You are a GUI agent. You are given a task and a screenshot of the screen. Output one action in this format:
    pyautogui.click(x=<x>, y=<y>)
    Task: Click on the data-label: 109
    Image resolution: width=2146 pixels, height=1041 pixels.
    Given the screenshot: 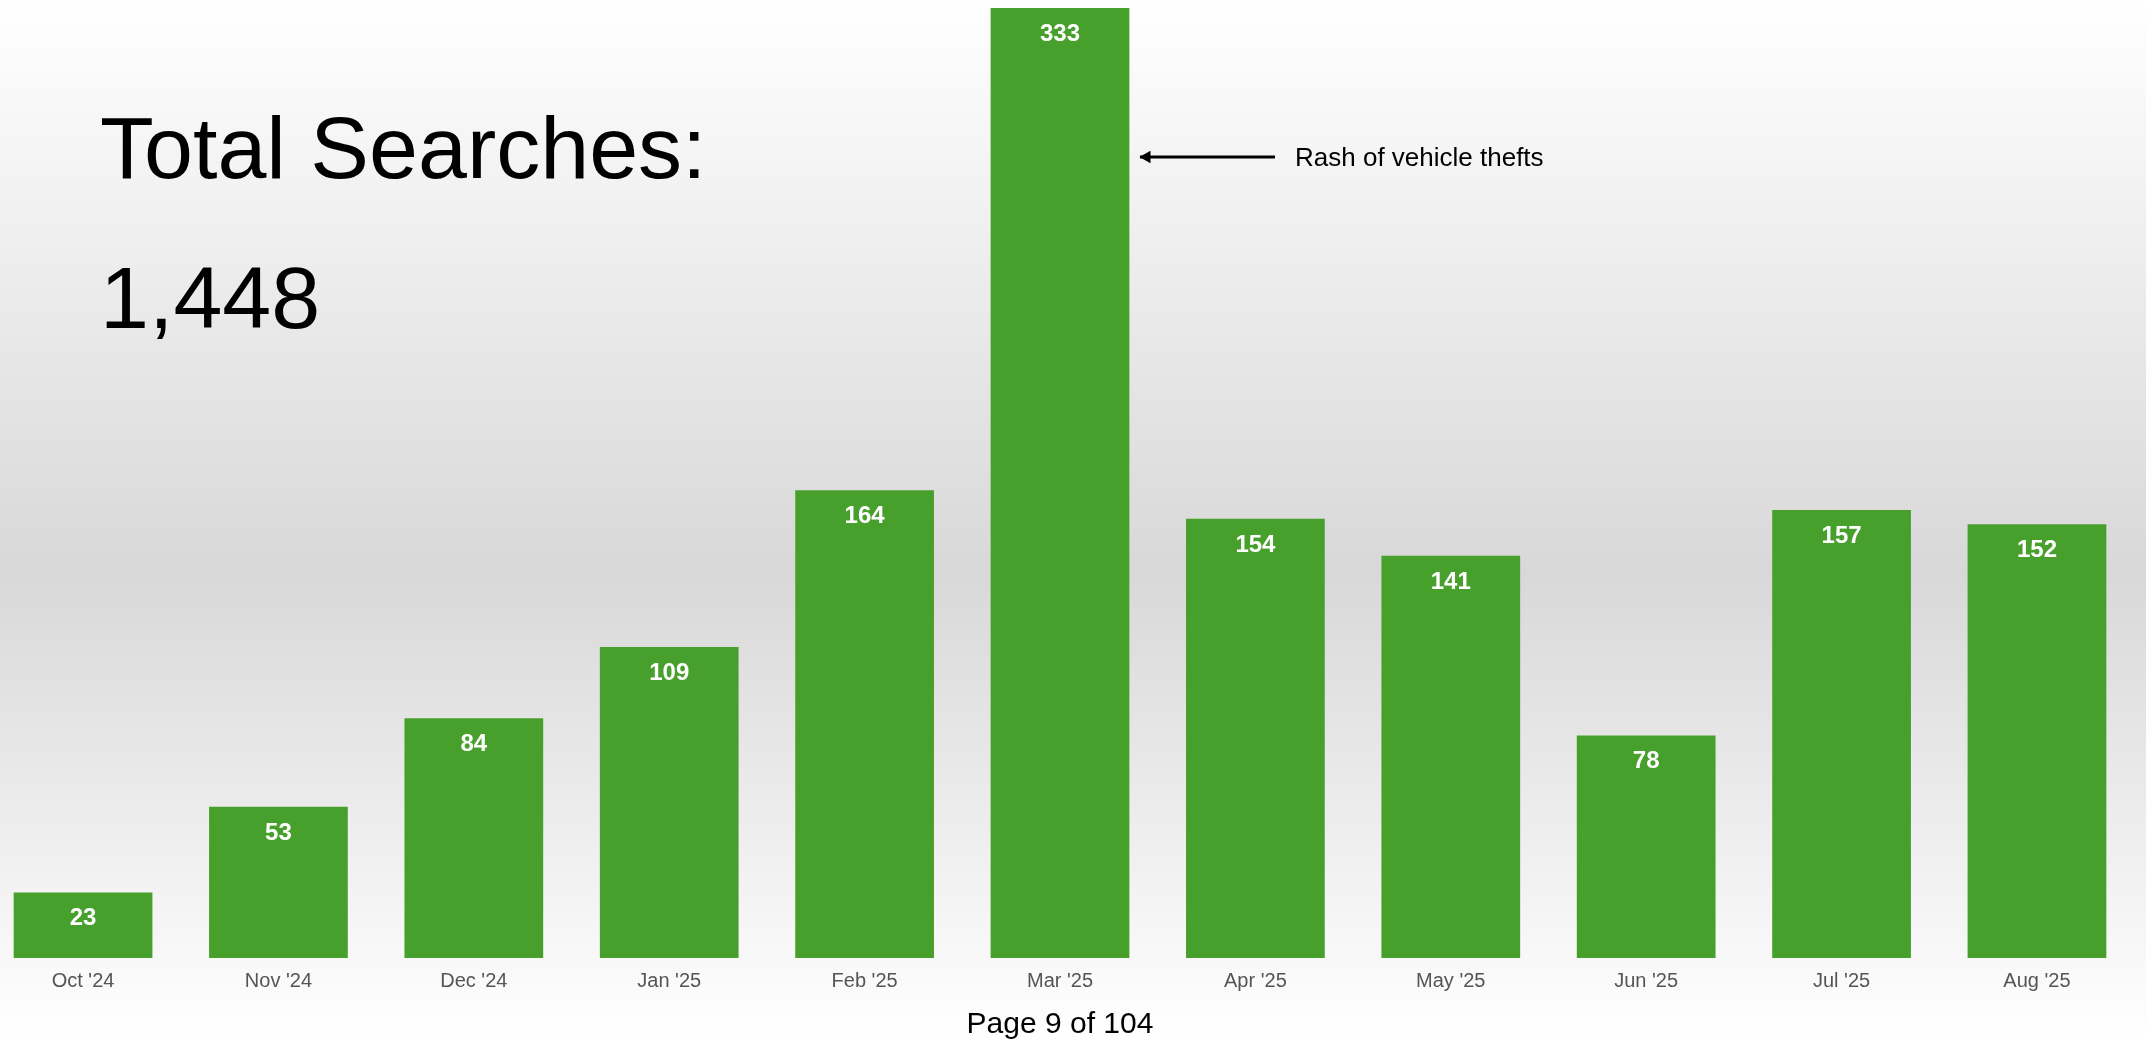 What is the action you would take?
    pyautogui.click(x=669, y=672)
    